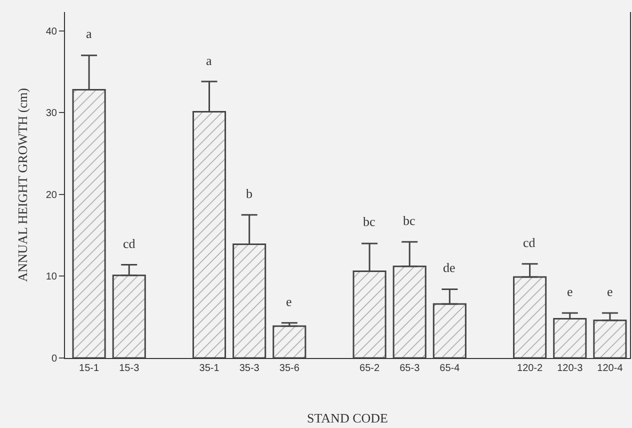  What do you see at coordinates (209, 368) in the screenshot?
I see `x-tick-label: 35-1` at bounding box center [209, 368].